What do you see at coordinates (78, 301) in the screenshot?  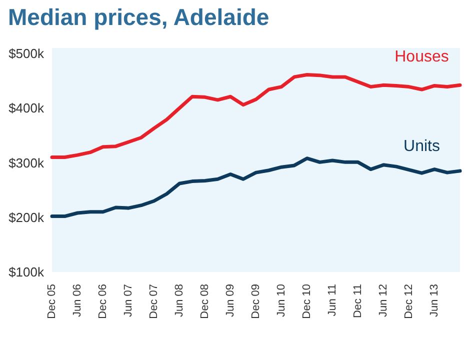 I see `x-tick-label: Jun 06` at bounding box center [78, 301].